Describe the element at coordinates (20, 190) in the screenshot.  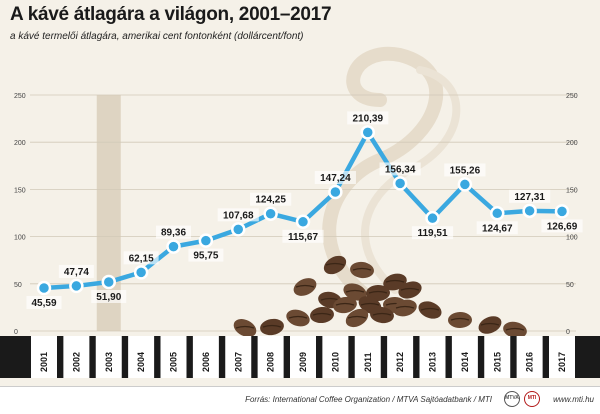
I see `y-tick-label-left: 150` at that location.